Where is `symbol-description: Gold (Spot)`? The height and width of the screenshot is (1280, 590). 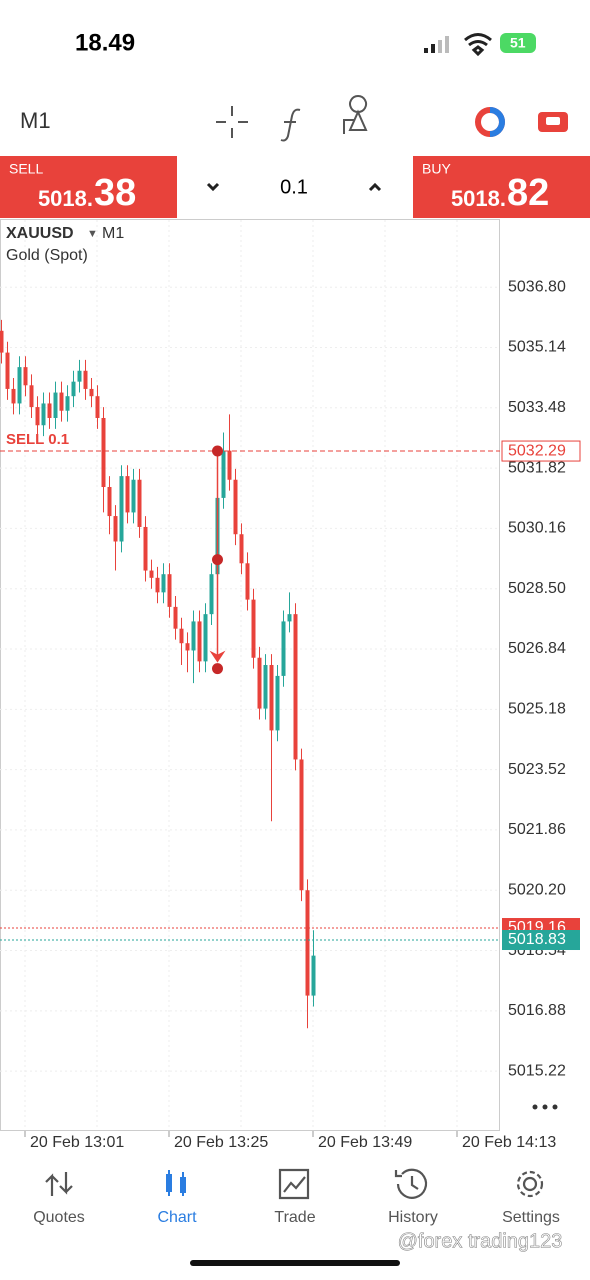 symbol-description: Gold (Spot) is located at coordinates (47, 255).